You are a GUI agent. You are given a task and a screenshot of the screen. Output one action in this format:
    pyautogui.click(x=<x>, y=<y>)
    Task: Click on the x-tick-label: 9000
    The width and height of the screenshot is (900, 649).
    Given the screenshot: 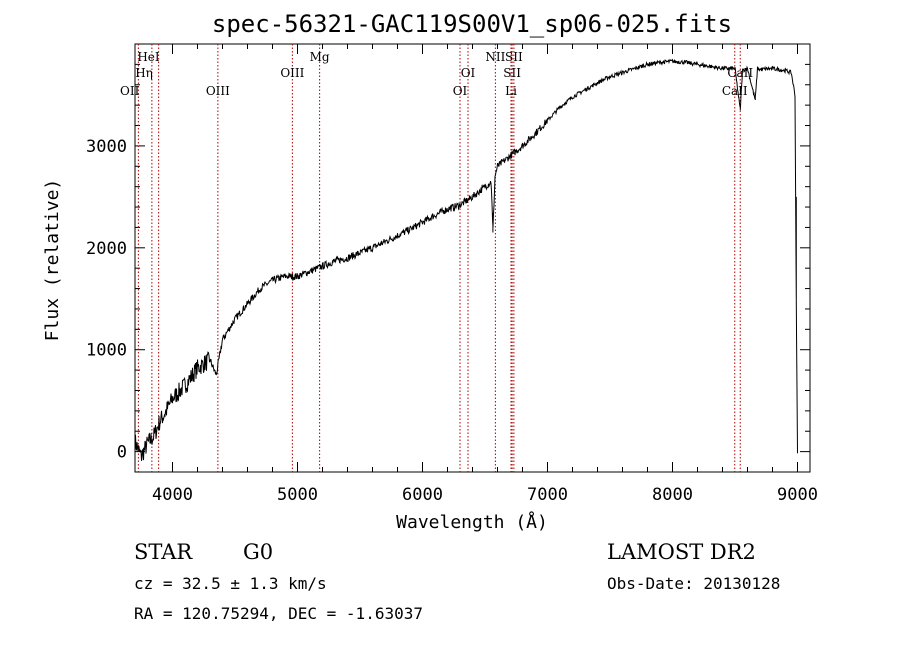 What is the action you would take?
    pyautogui.click(x=797, y=495)
    